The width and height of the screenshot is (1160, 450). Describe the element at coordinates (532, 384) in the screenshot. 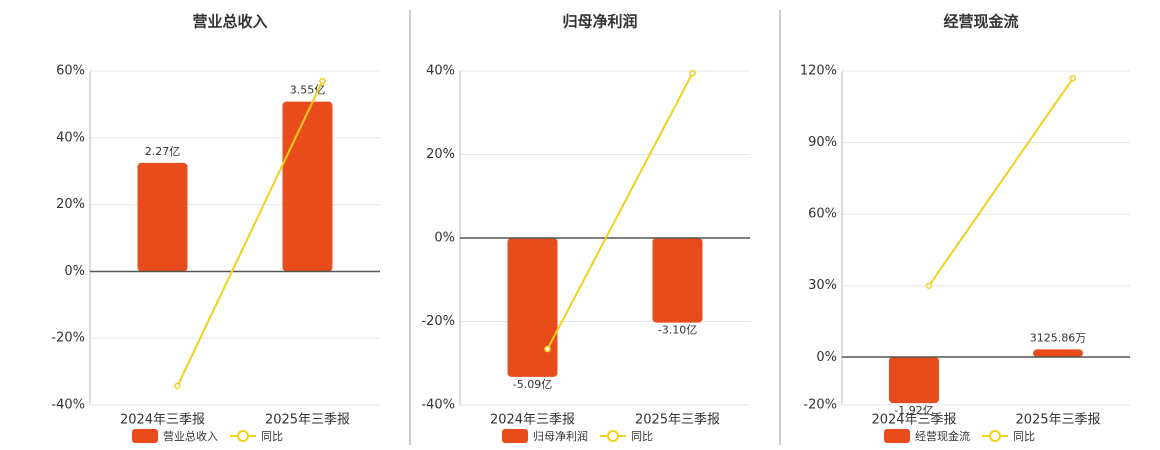

I see `value-label: -5.09亿` at that location.